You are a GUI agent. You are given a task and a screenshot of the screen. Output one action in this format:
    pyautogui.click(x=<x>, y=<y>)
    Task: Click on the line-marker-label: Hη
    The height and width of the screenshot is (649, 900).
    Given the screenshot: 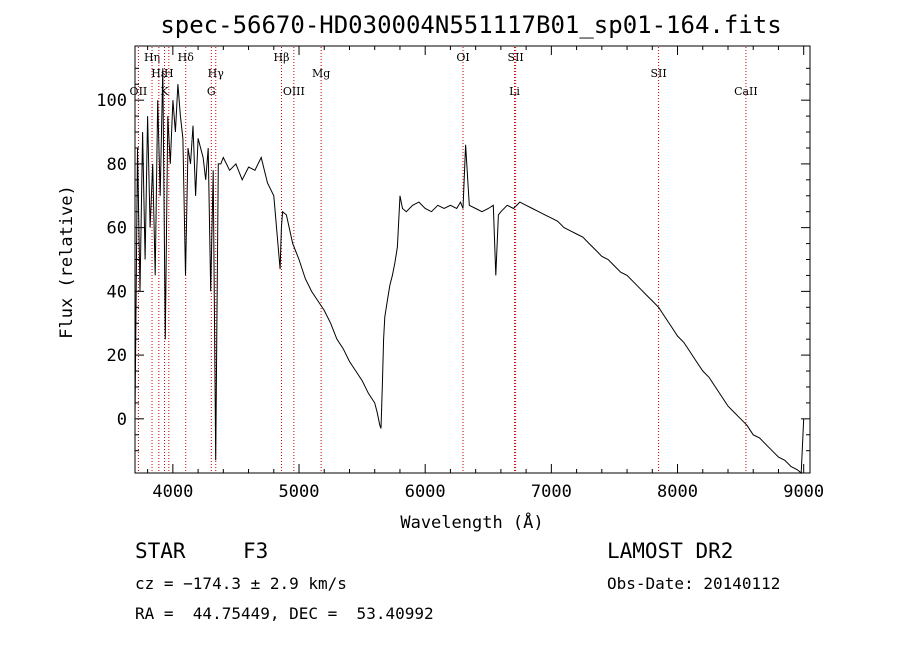 What is the action you would take?
    pyautogui.click(x=152, y=57)
    